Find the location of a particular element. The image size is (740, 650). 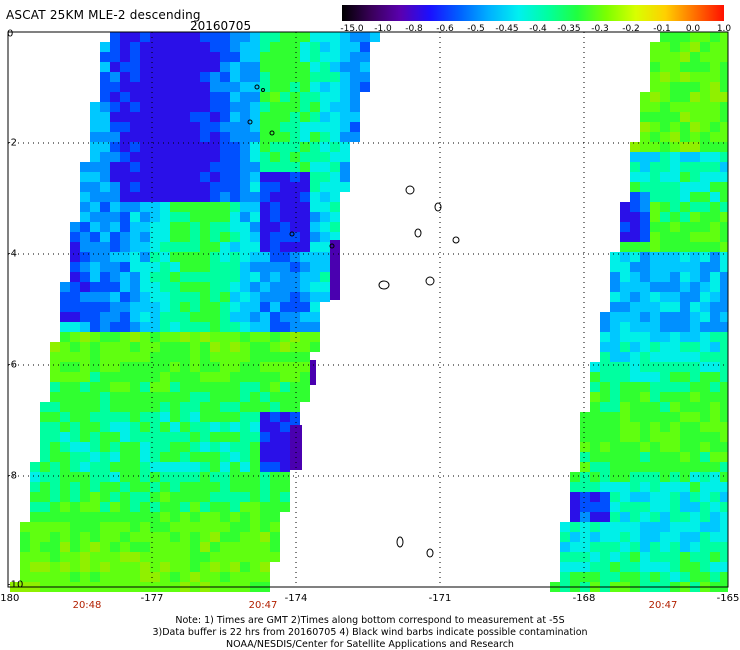

latitude-tick-label: -6 is located at coordinates (12, 365).